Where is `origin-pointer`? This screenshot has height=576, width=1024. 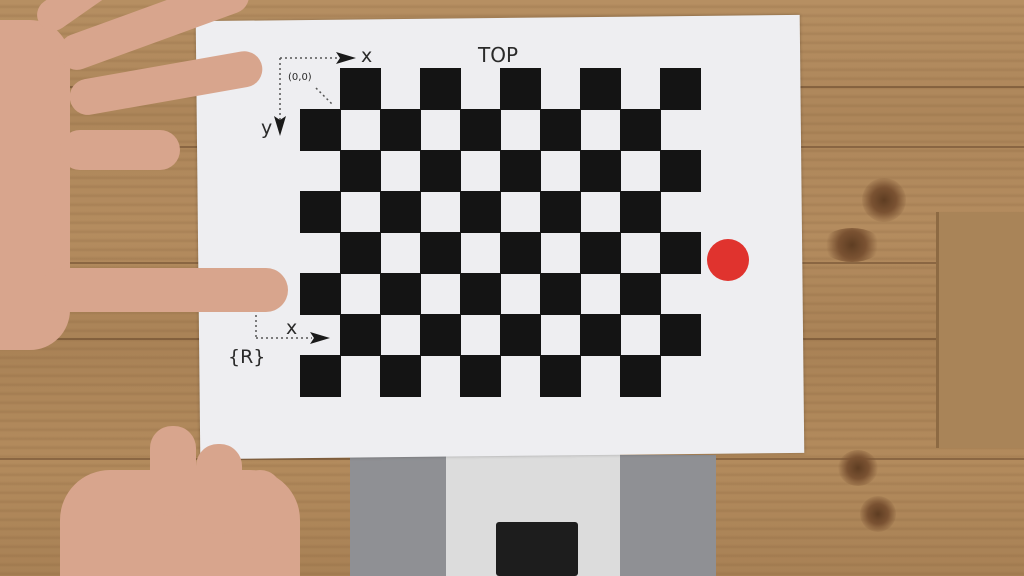 origin-pointer is located at coordinates (324, 96).